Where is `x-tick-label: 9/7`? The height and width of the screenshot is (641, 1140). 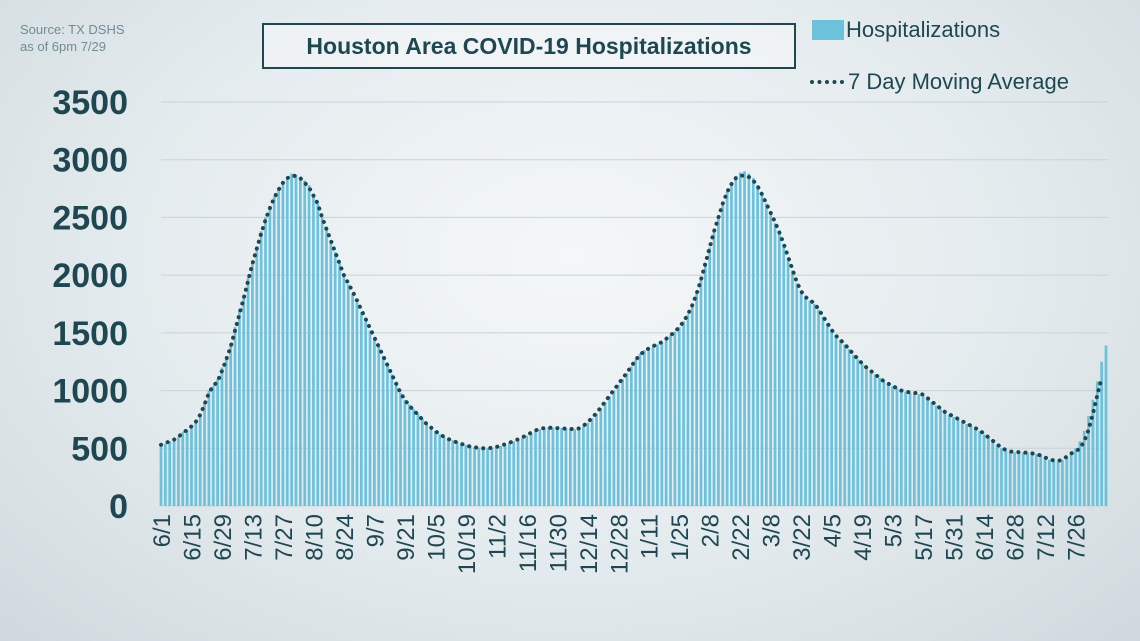
x-tick-label: 9/7 is located at coordinates (375, 530).